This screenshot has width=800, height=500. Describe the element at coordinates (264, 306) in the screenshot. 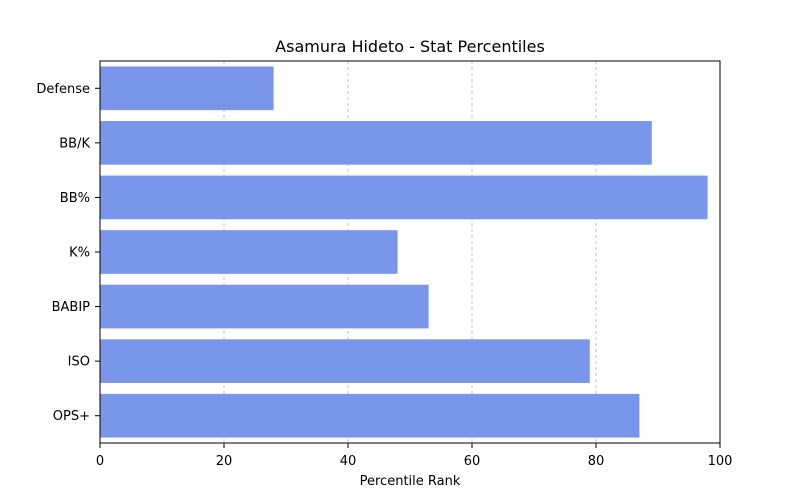

I see `bar-babip` at that location.